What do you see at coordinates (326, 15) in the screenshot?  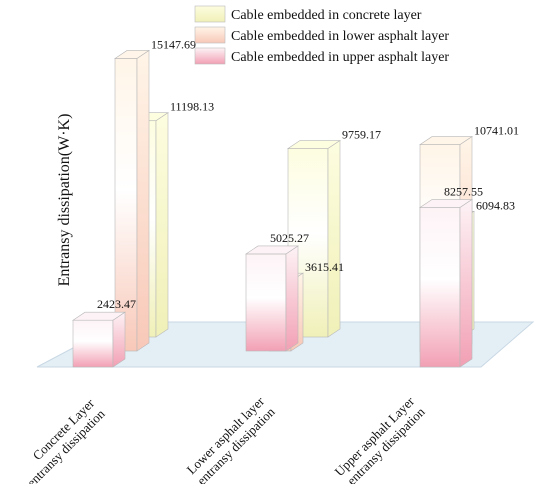 I see `legend-label: Cable embedded in concrete layer` at bounding box center [326, 15].